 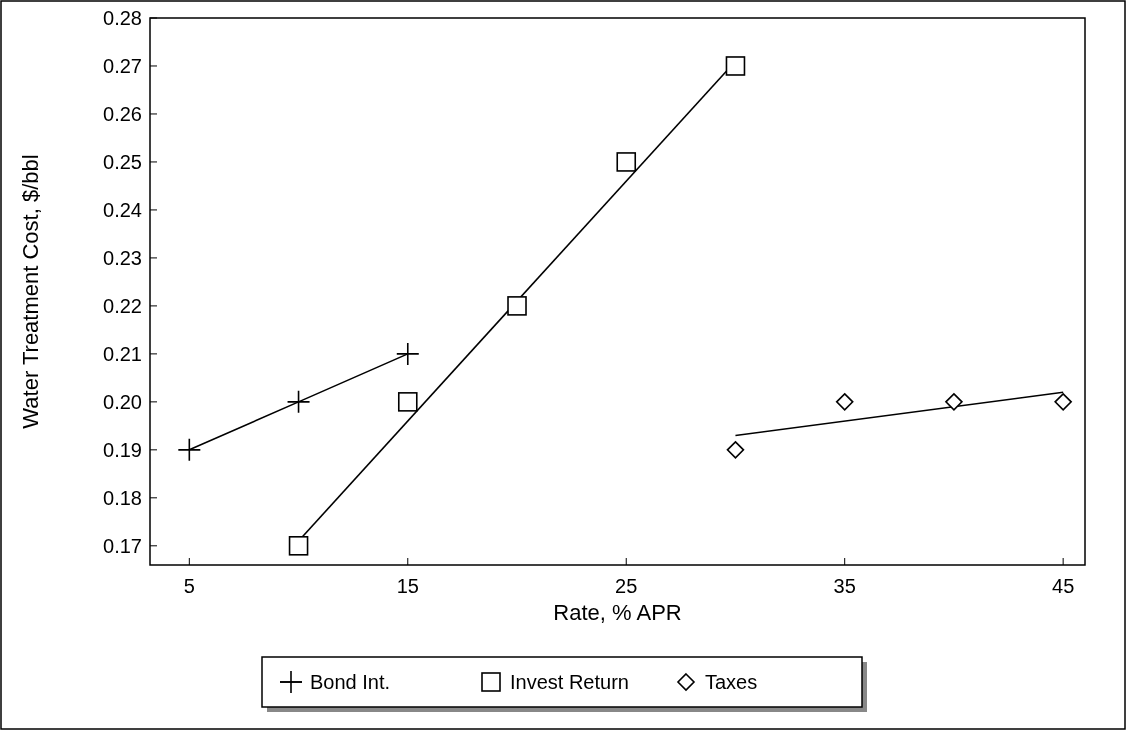 I want to click on x-tick-label: 35, so click(x=844, y=586).